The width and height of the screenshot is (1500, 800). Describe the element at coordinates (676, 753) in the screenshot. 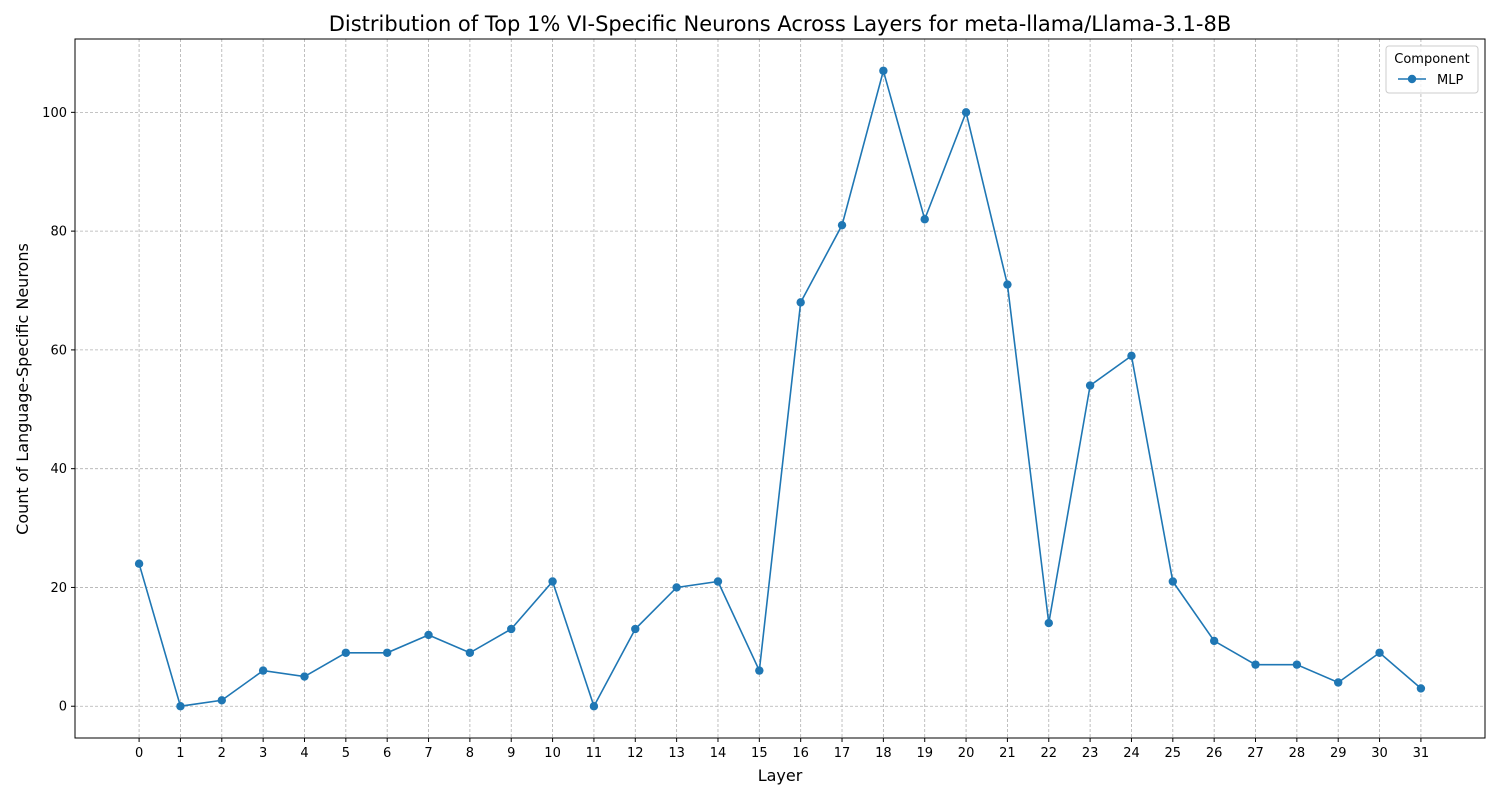

I see `x-tick-label: 13` at that location.